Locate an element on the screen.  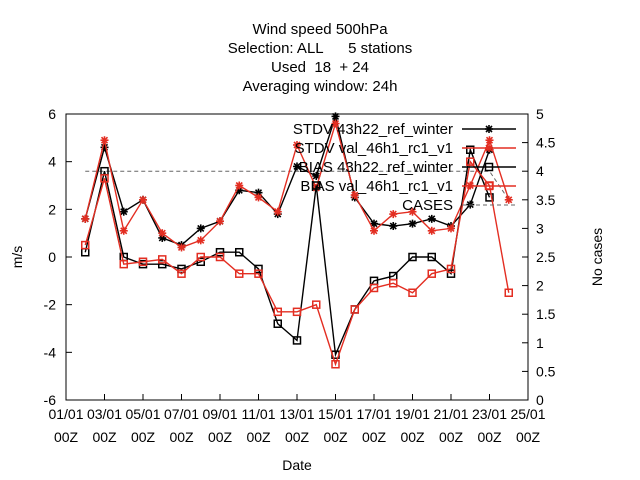
y2-tick-label: 3.5 is located at coordinates (546, 200).